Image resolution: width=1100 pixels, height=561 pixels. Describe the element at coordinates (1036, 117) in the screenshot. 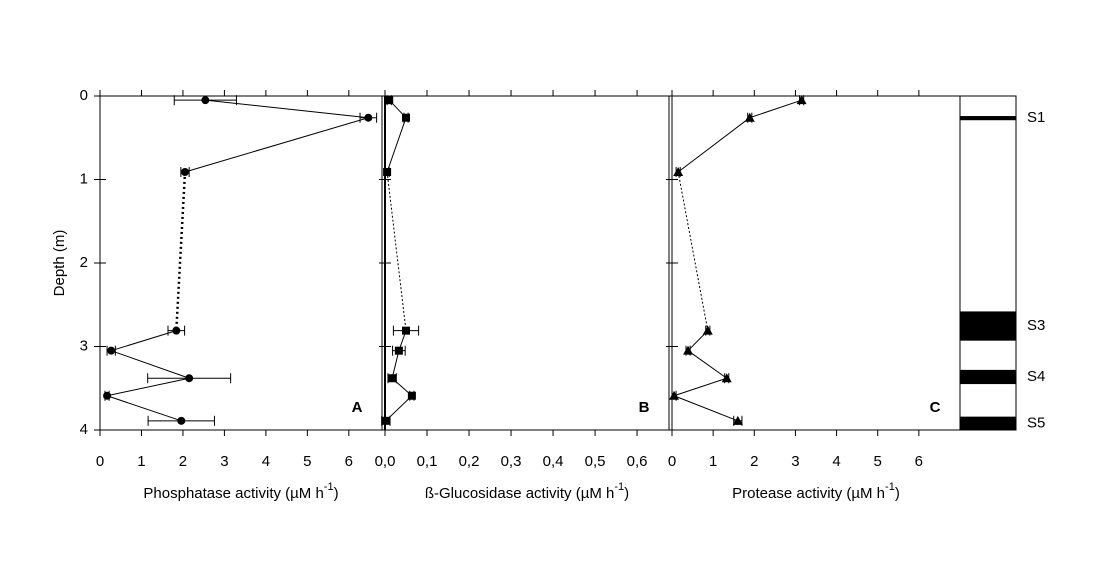

I see `stratum-label: S1` at that location.